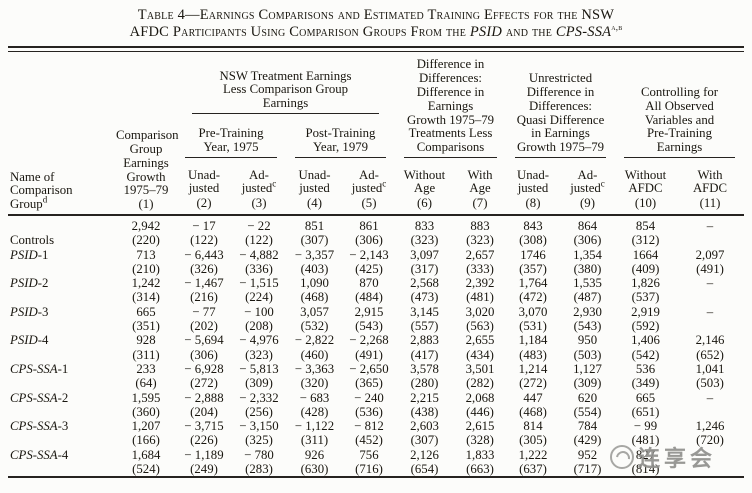 The image size is (752, 493). What do you see at coordinates (480, 383) in the screenshot?
I see `se-cell: (282)` at bounding box center [480, 383].